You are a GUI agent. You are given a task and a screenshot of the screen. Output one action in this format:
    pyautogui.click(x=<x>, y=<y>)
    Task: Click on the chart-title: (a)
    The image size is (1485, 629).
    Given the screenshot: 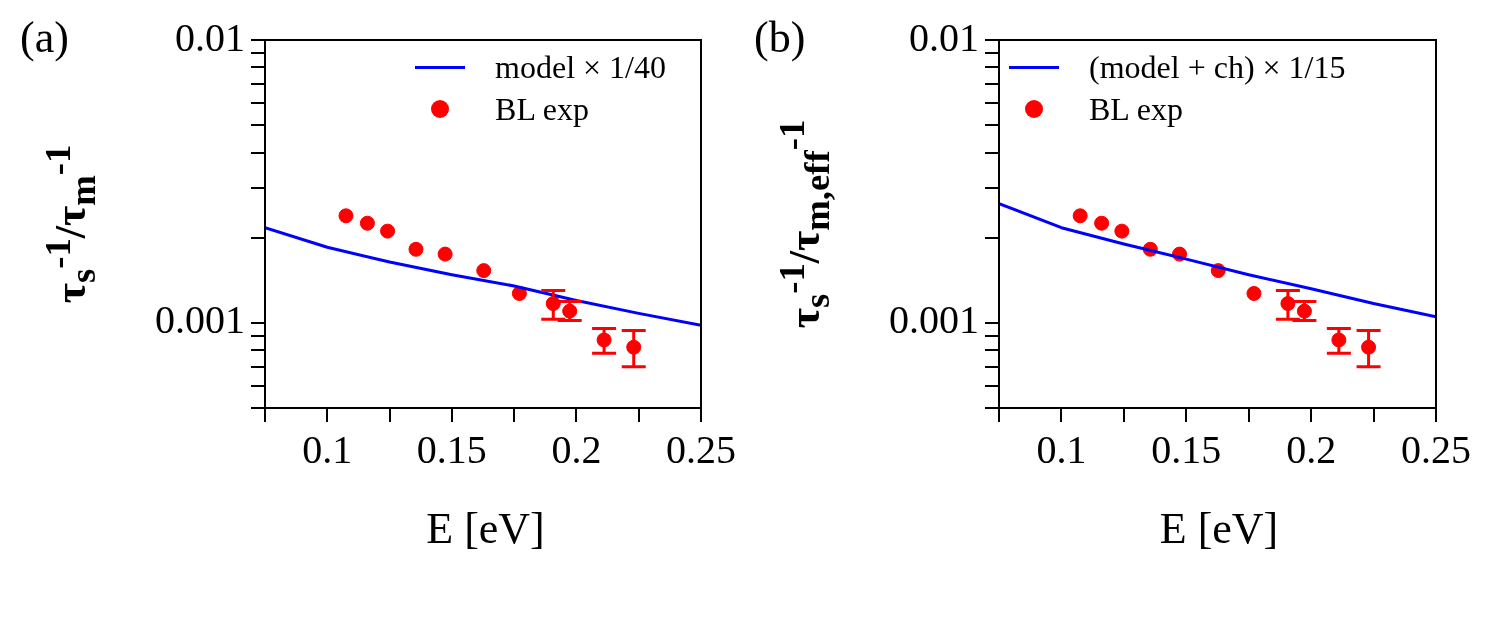 What is the action you would take?
    pyautogui.click(x=44, y=37)
    